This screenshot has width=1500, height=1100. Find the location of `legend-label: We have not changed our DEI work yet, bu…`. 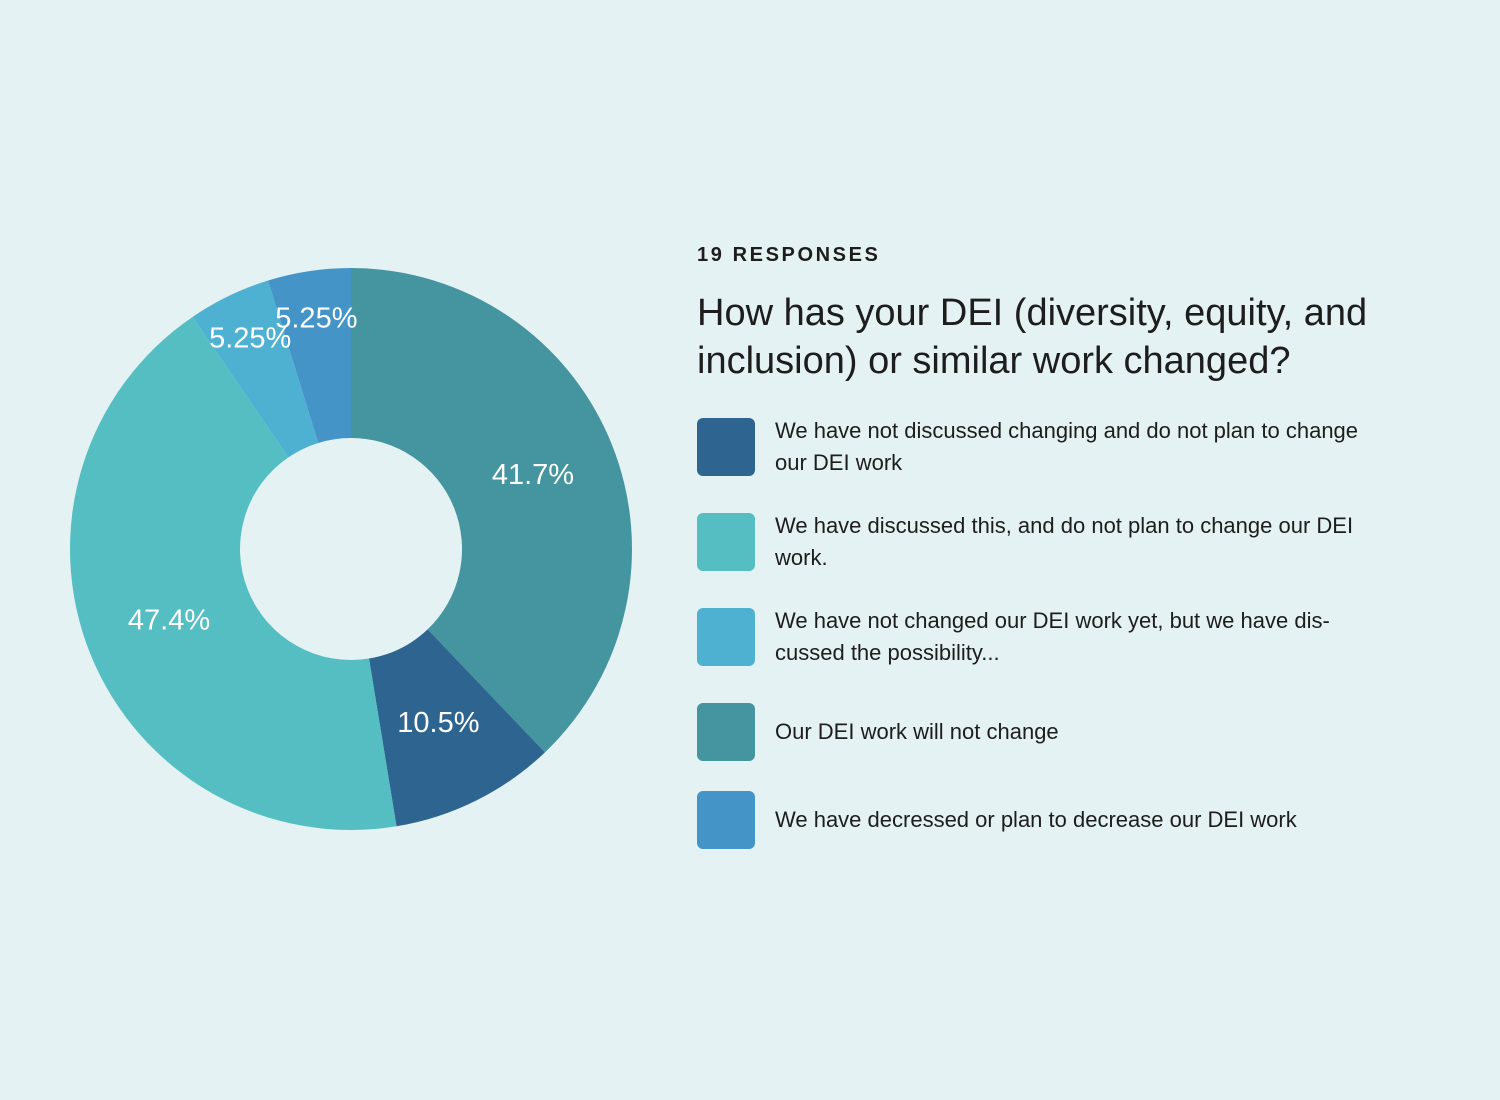

legend-label: We have not changed our DEI work yet, bu… is located at coordinates (1052, 636).